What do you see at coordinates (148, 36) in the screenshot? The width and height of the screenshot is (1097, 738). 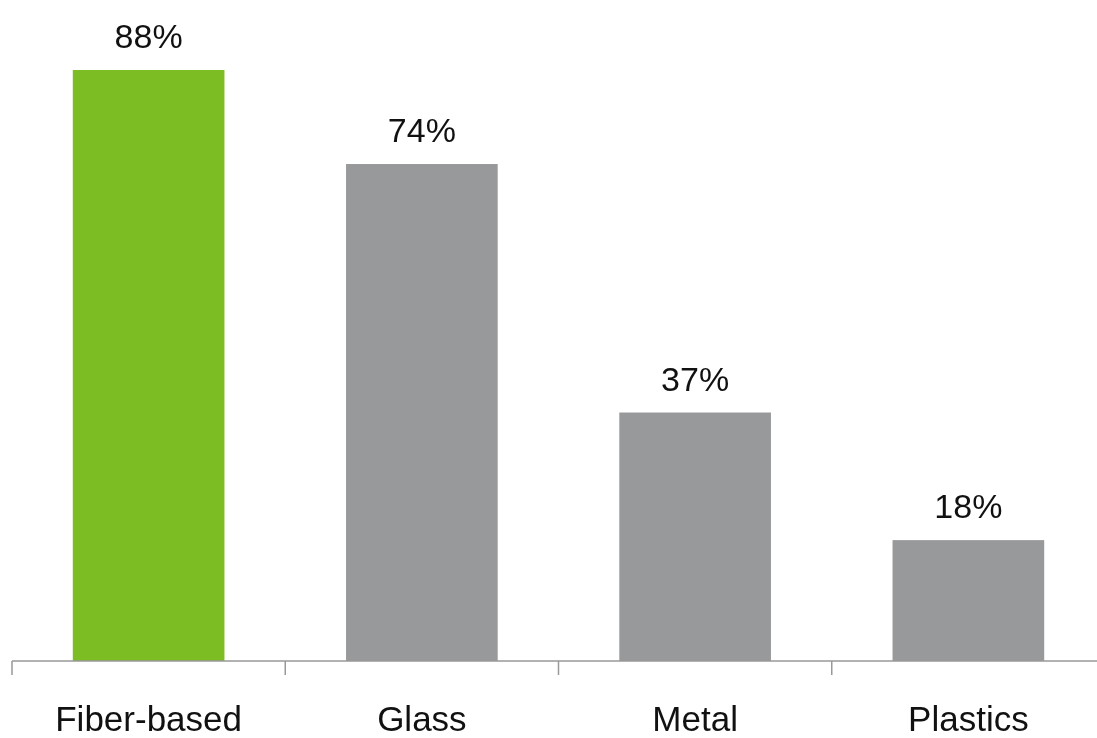 I see `data-label: 88%` at bounding box center [148, 36].